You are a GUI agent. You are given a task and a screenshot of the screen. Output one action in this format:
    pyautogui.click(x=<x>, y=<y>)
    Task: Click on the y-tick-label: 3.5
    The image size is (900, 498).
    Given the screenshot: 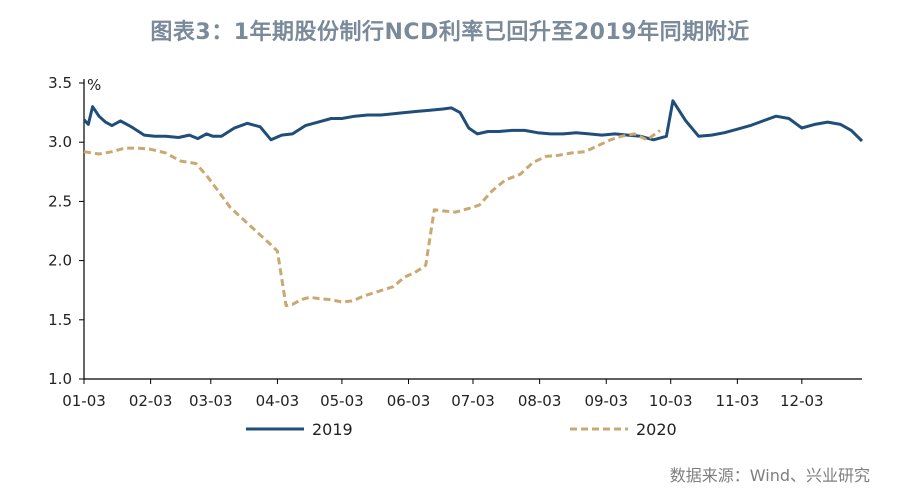 What is the action you would take?
    pyautogui.click(x=60, y=83)
    